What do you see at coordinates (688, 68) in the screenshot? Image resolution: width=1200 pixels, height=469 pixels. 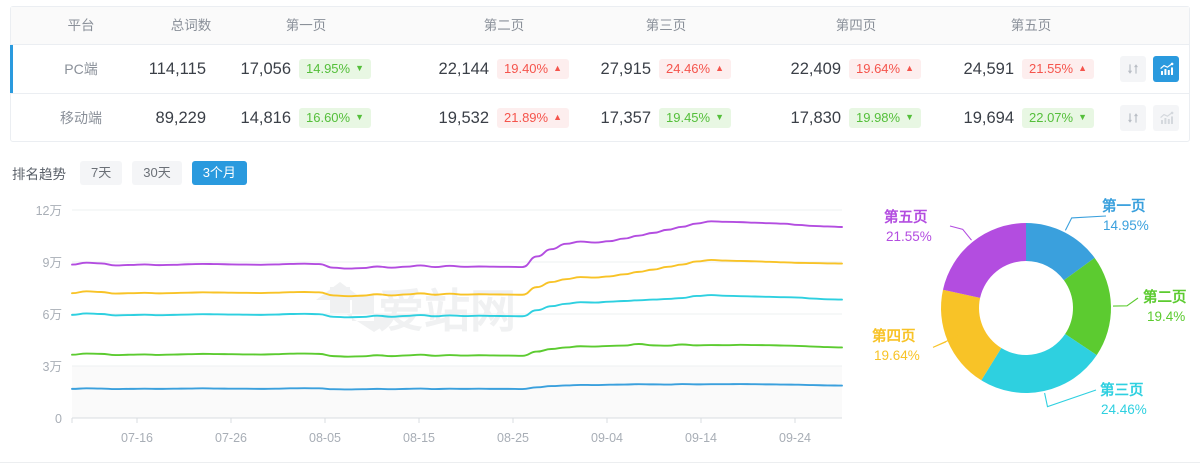 I see `change-percent: 24.46%` at bounding box center [688, 68].